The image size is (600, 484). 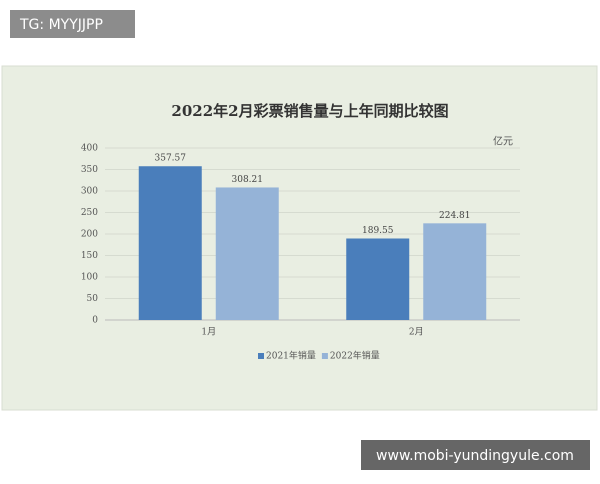 What do you see at coordinates (89, 213) in the screenshot?
I see `y-tick-label: 250` at bounding box center [89, 213].